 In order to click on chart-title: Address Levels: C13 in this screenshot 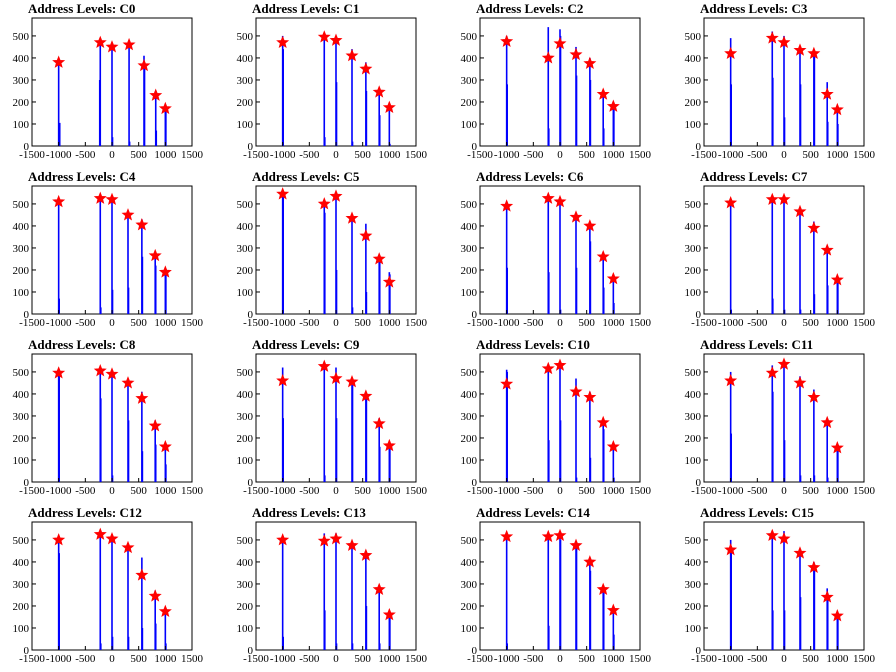, I will do `click(309, 512)`.